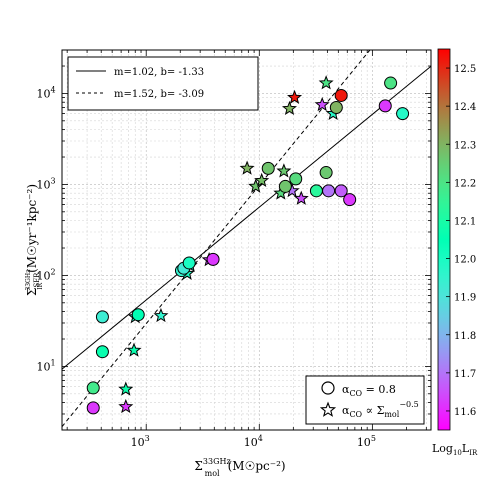 This screenshot has height=485, width=485. I want to click on fit-legend: m=1.02, b= -1.33 m=1.52, b= -3.09, so click(163, 83).